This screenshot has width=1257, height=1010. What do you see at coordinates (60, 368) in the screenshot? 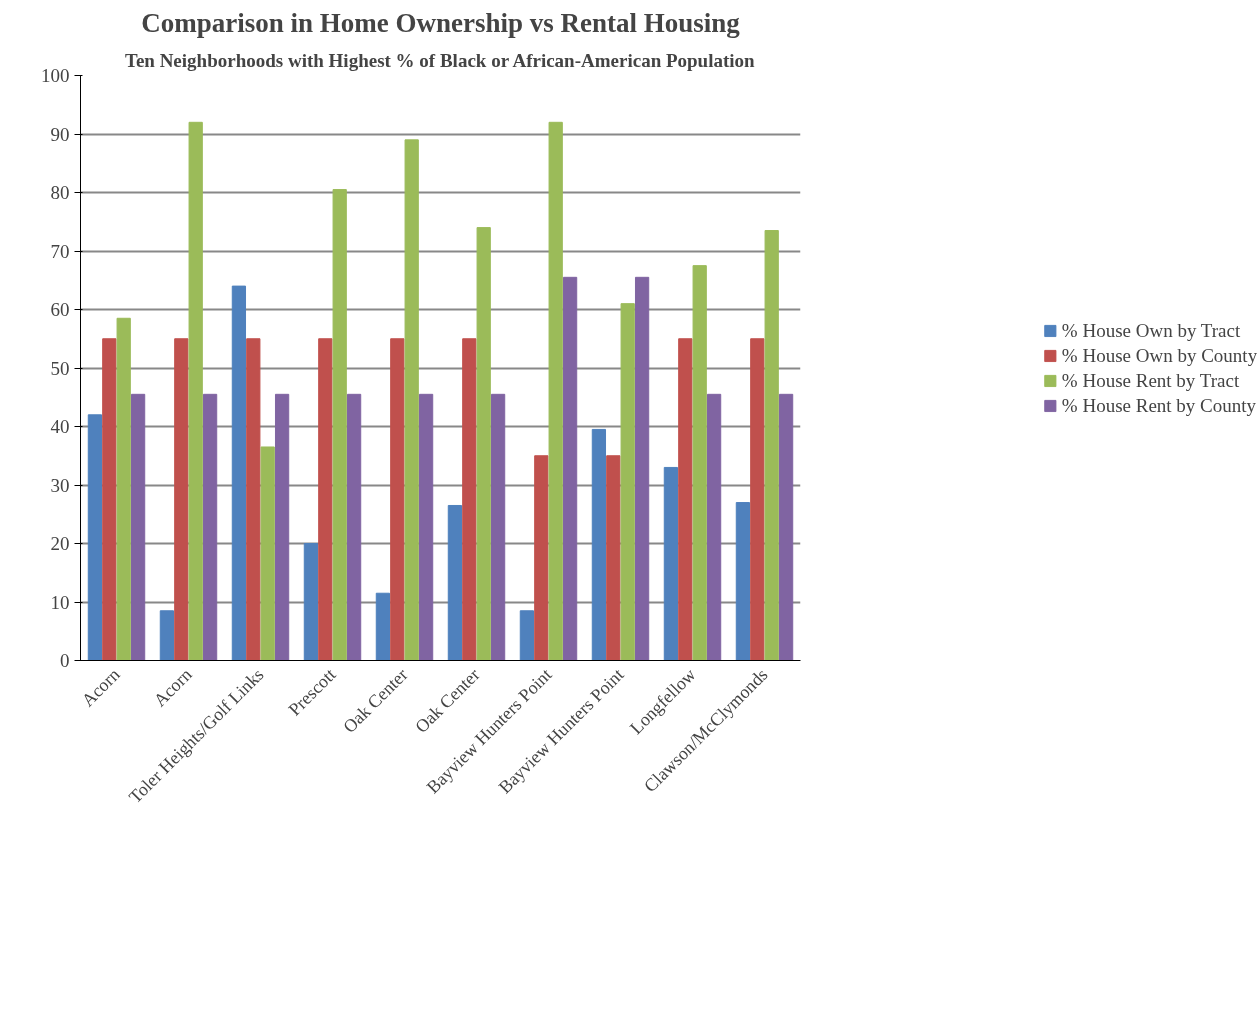
I see `y-tick-label: 50` at bounding box center [60, 368].